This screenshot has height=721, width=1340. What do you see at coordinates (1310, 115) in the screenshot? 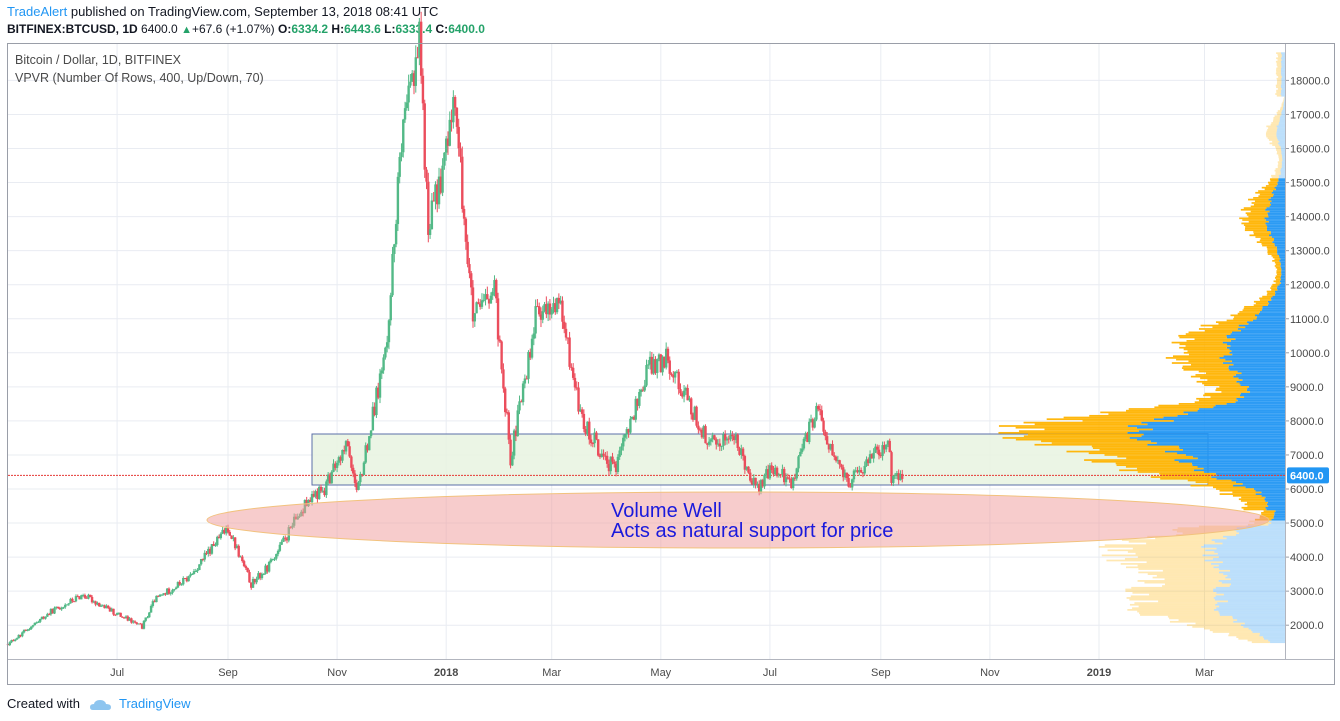
I see `price-tick-label: 17000.0` at bounding box center [1310, 115].